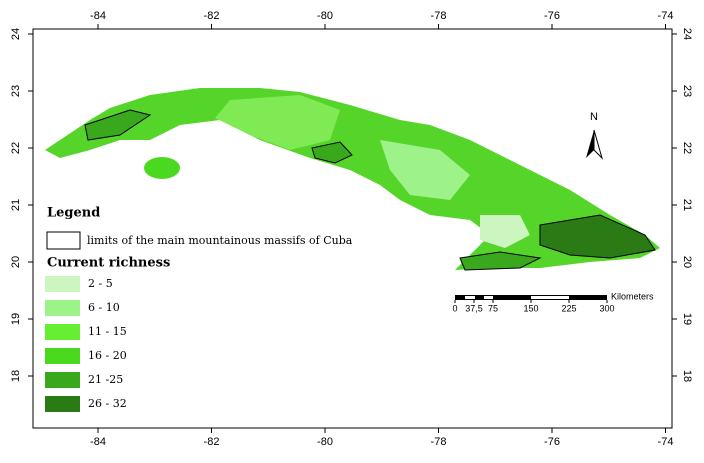 The width and height of the screenshot is (704, 463). Describe the element at coordinates (100, 283) in the screenshot. I see `legend-label: 2 - 5` at that location.